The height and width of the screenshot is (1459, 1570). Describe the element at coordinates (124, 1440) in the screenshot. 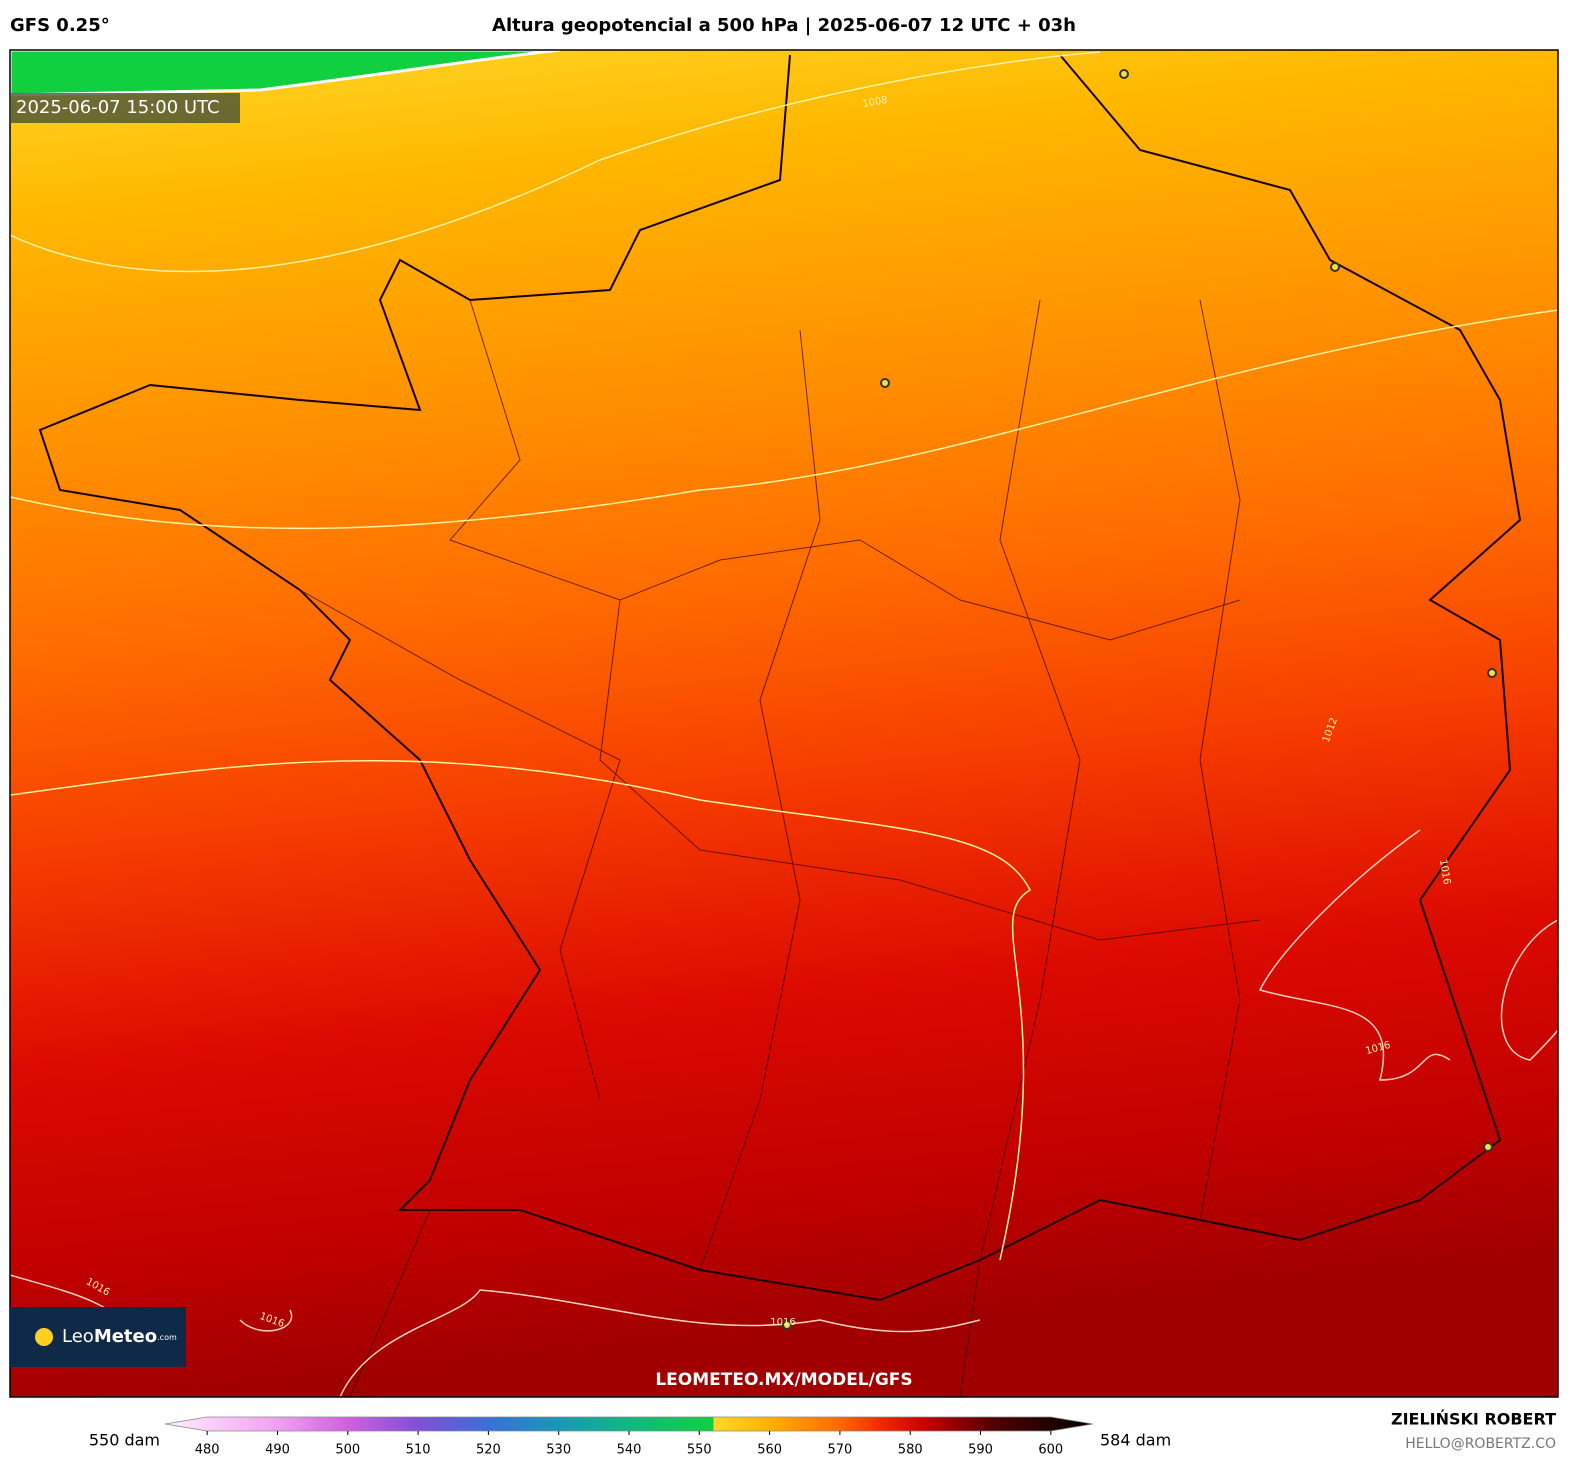

I see `colorbar-min-label: 550 dam` at that location.